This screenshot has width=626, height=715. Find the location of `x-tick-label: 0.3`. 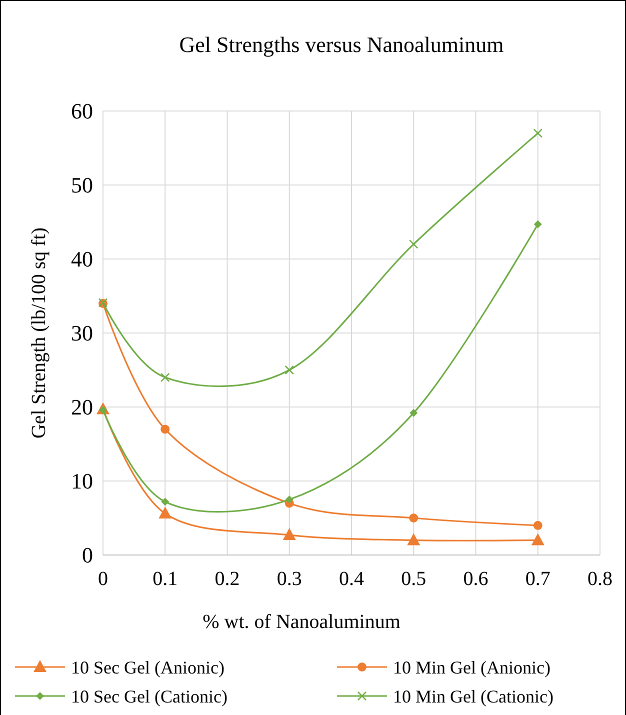

x-tick-label: 0.3 is located at coordinates (289, 579).